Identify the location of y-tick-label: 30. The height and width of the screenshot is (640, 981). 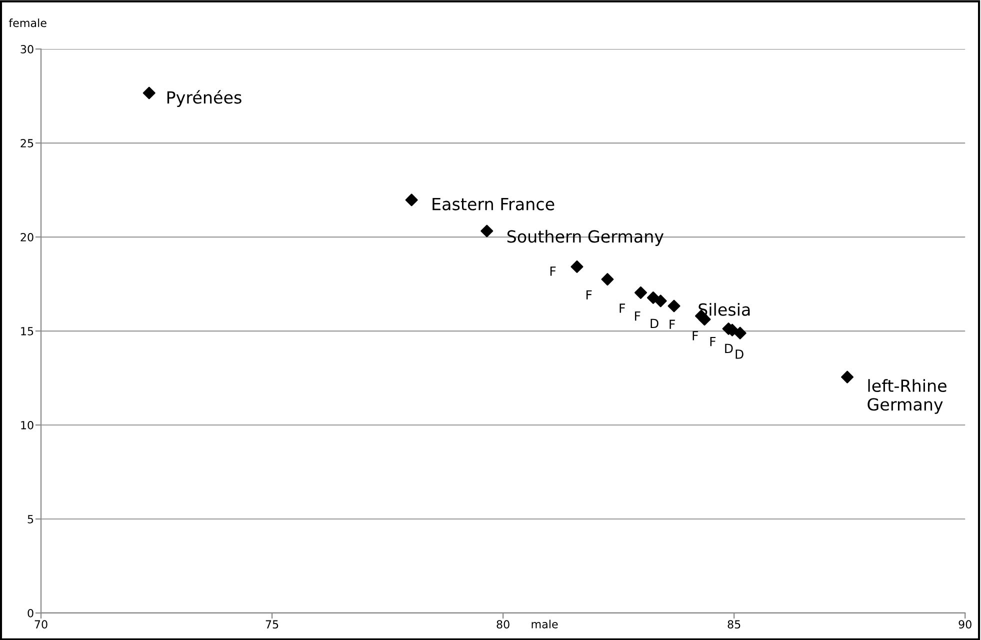
(27, 49).